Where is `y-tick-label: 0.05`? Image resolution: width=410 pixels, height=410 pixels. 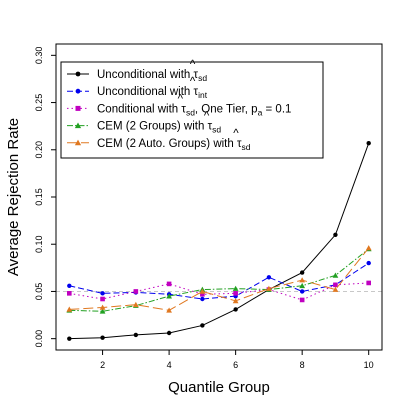
y-tick-label: 0.05 is located at coordinates (39, 292).